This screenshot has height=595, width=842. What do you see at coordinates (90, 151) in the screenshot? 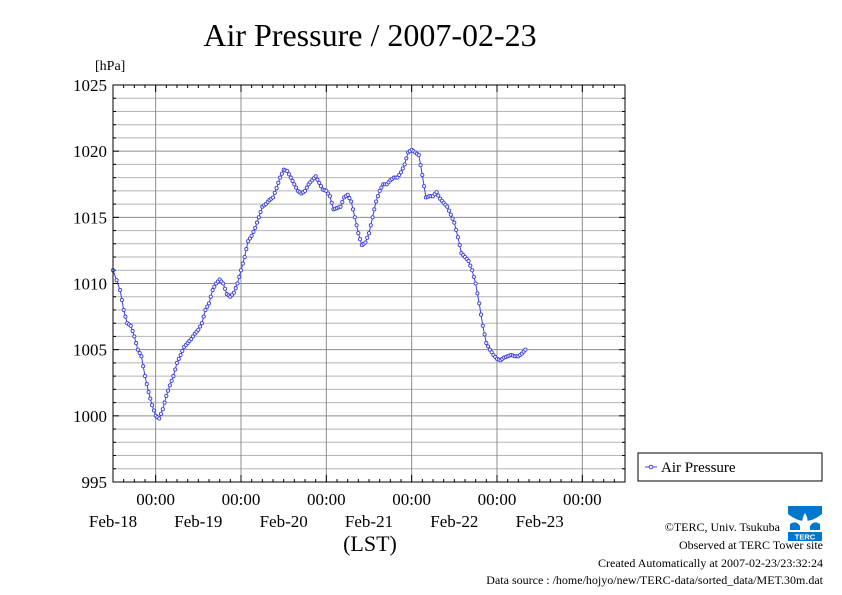
I see `y-tick-label: 1020` at bounding box center [90, 151].